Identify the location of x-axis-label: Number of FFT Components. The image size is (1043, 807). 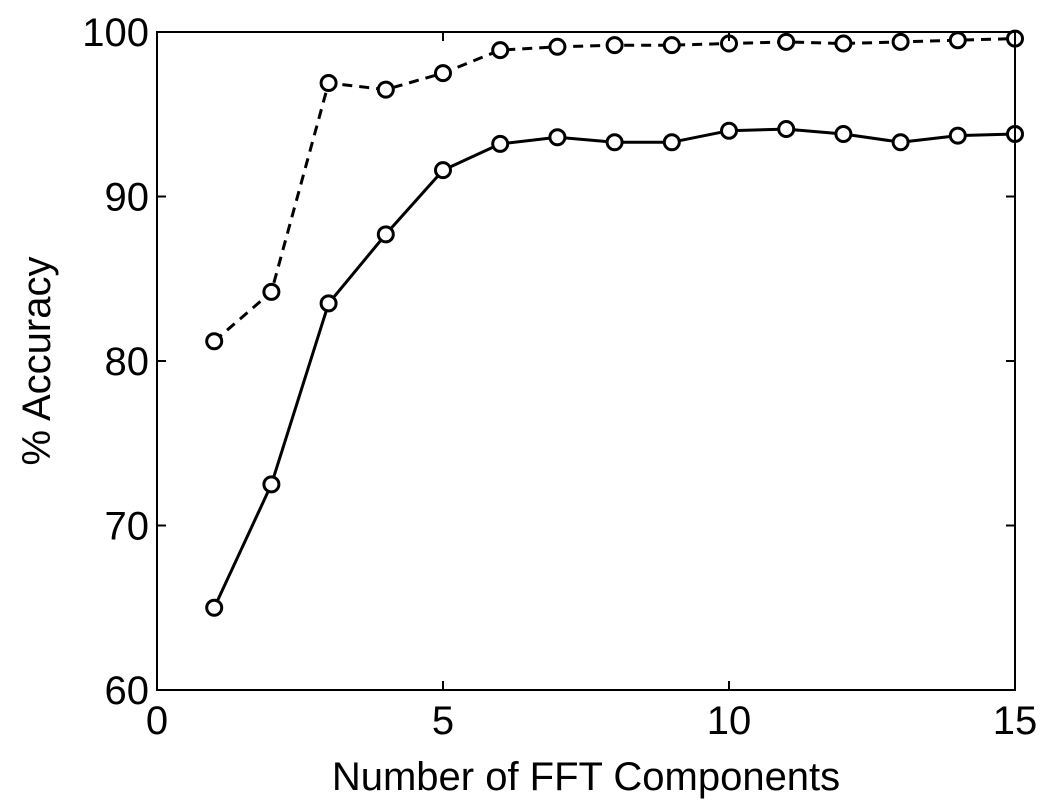
(586, 777).